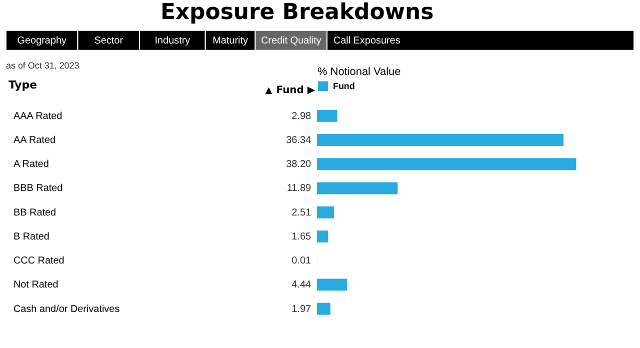 This screenshot has height=348, width=640. I want to click on text: Credit Quality, so click(291, 40).